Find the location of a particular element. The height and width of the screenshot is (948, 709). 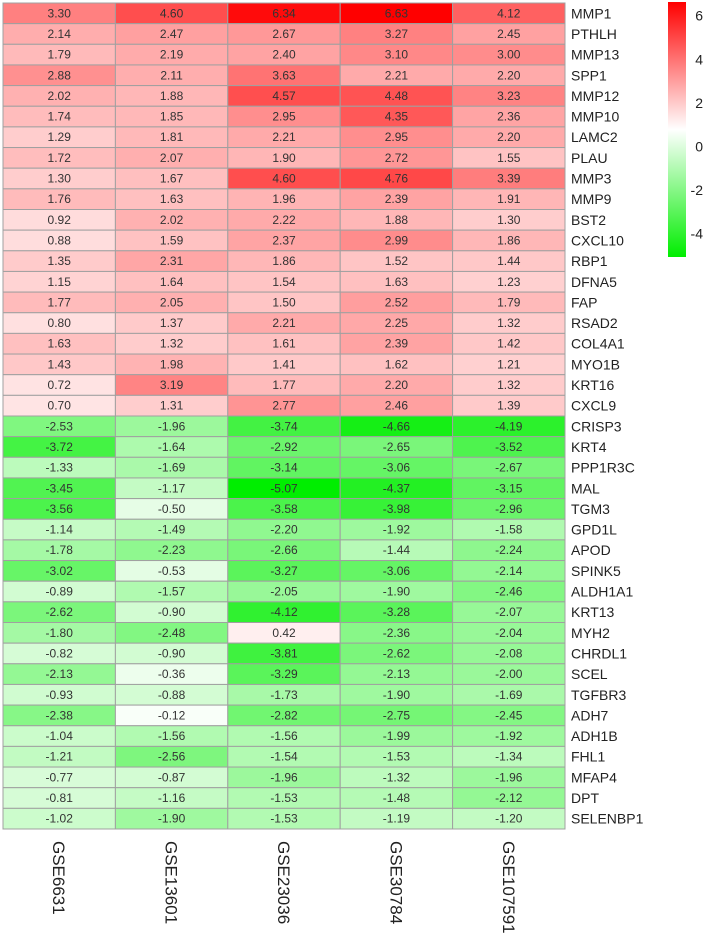

row-label-mmp10: MMP10 is located at coordinates (595, 117).